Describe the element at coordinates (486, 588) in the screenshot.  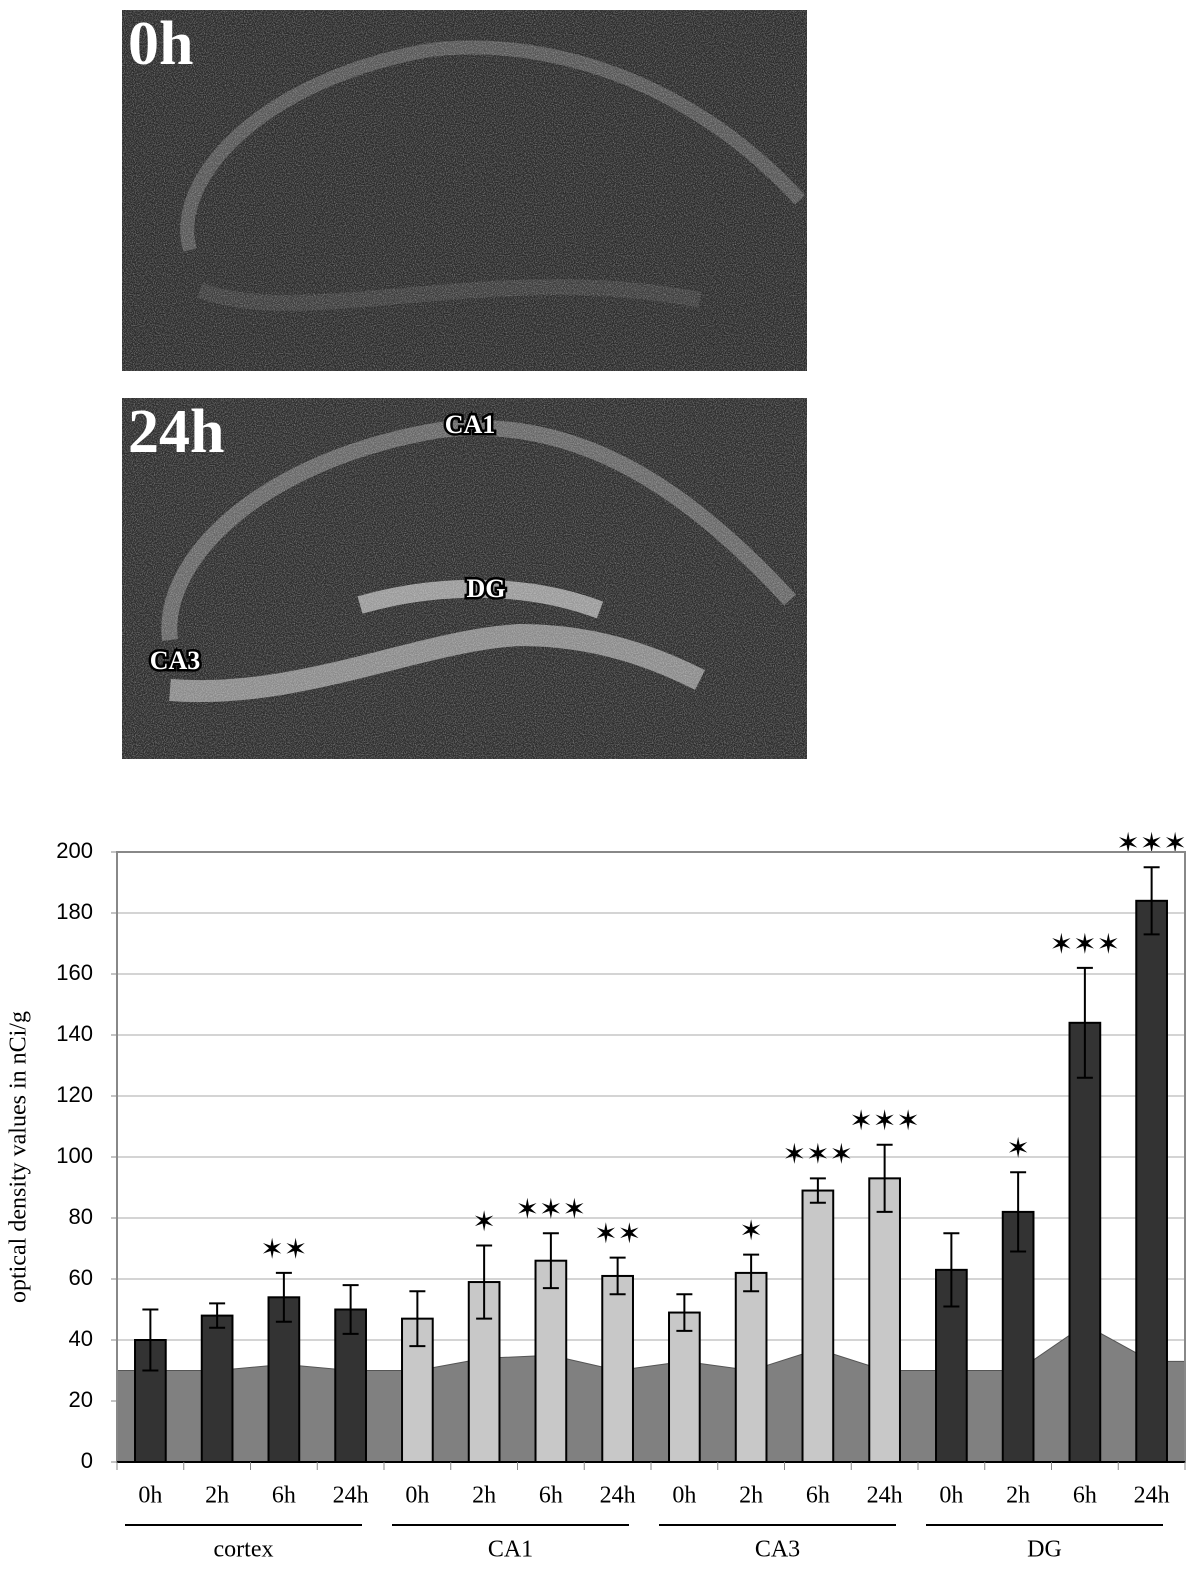
I see `region-label: DG` at that location.